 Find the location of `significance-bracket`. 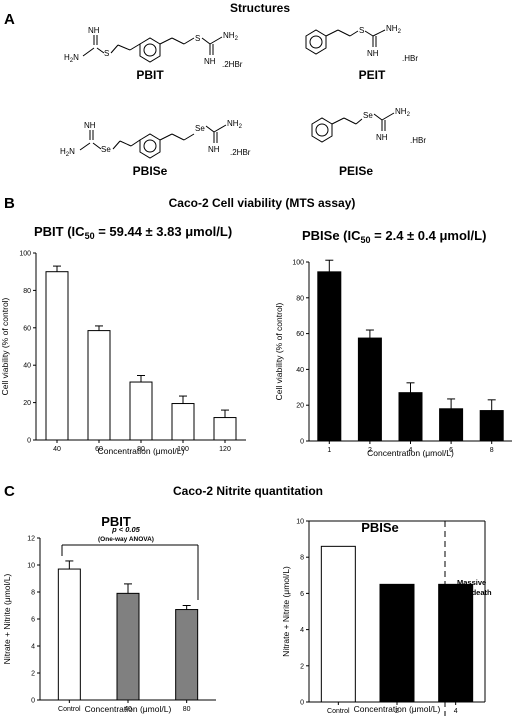

significance-bracket is located at coordinates (130, 572).